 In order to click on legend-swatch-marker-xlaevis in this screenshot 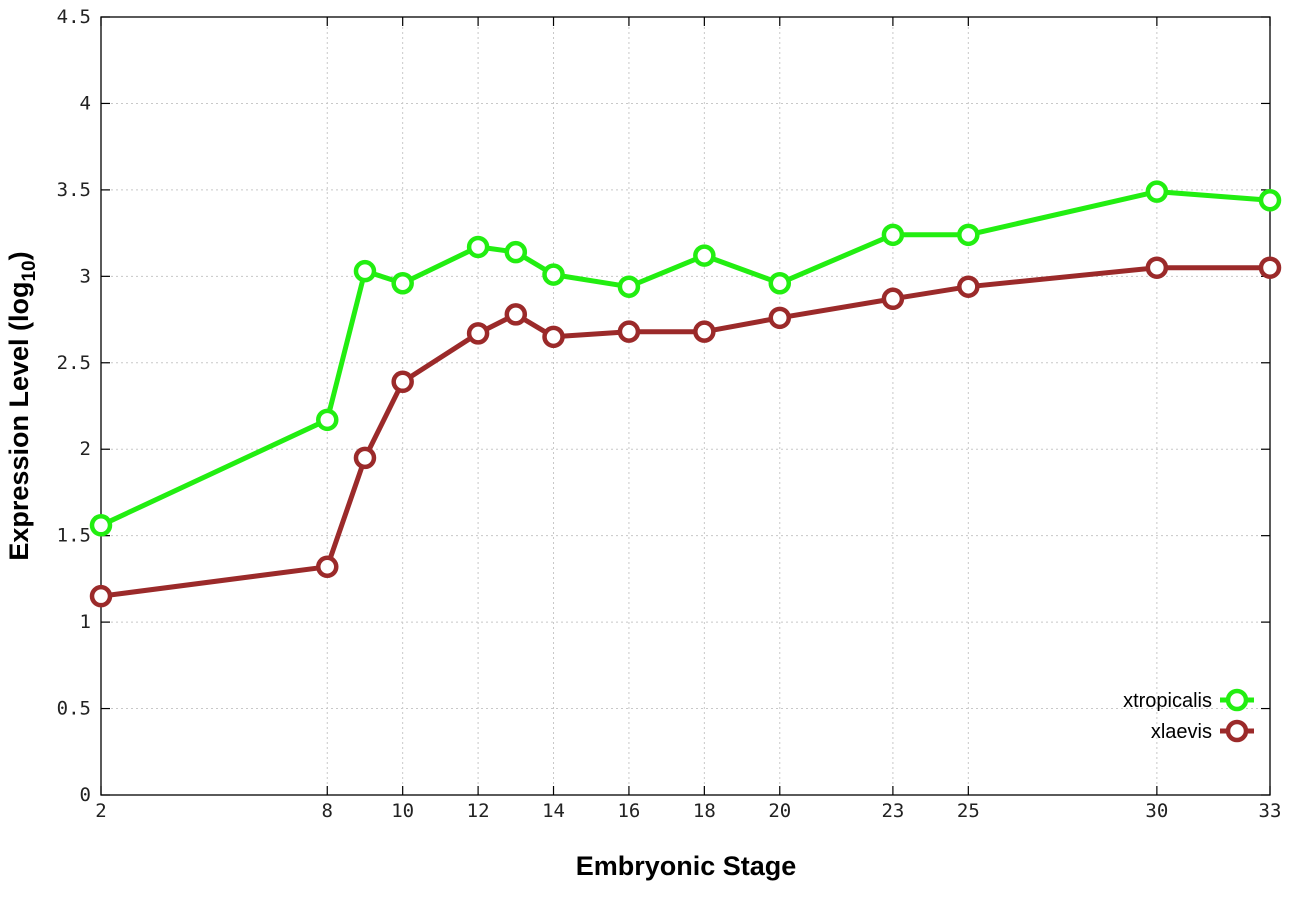, I will do `click(1237, 731)`.